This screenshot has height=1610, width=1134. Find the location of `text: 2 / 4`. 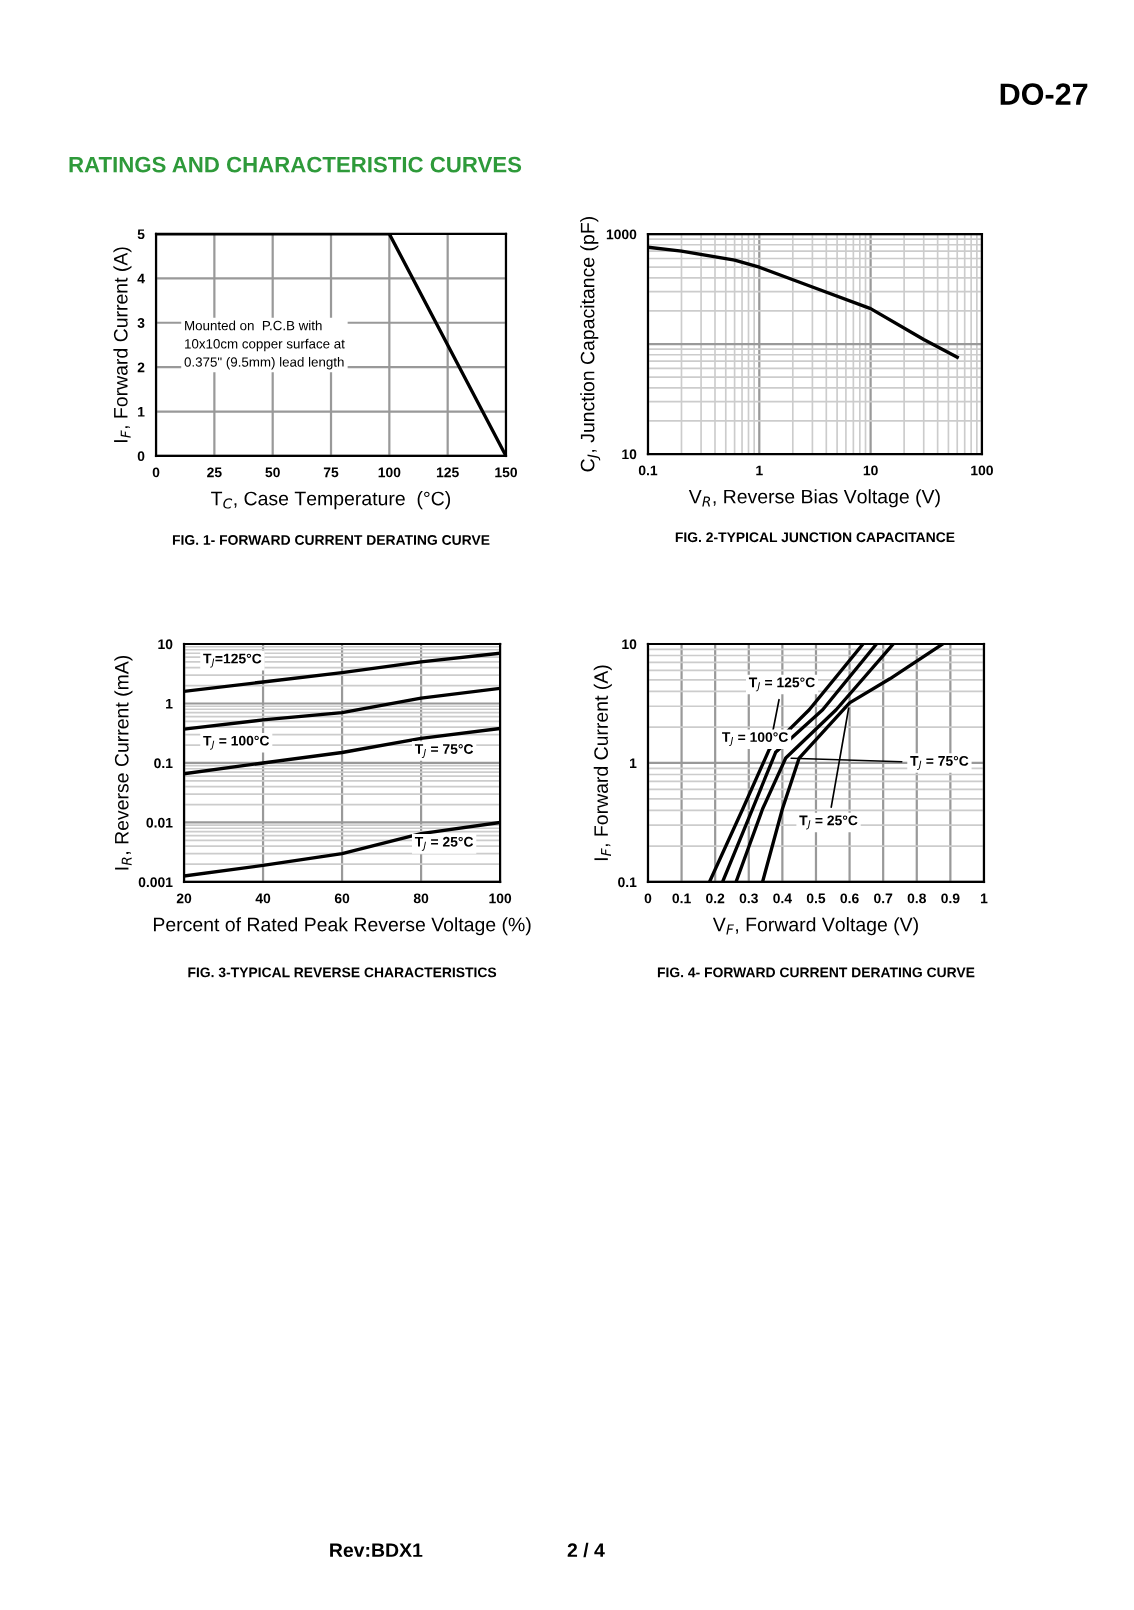

text: 2 / 4 is located at coordinates (586, 1550).